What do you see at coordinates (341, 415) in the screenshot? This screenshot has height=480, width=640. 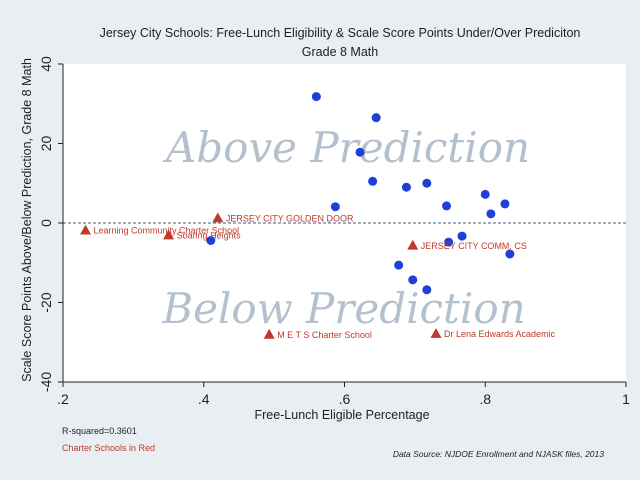 I see `x-axis-label: Free-Lunch Eligible Percentage` at bounding box center [341, 415].